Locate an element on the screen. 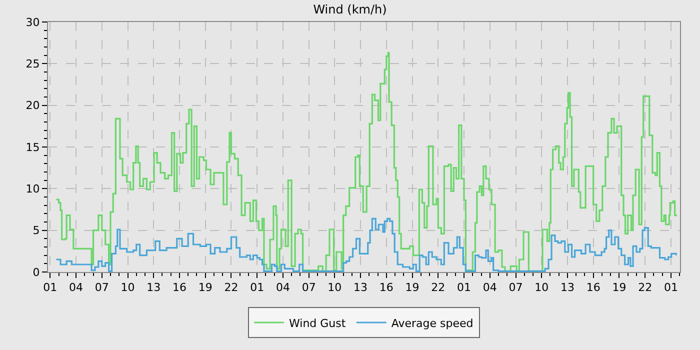  legend-label: Average speed is located at coordinates (432, 323).